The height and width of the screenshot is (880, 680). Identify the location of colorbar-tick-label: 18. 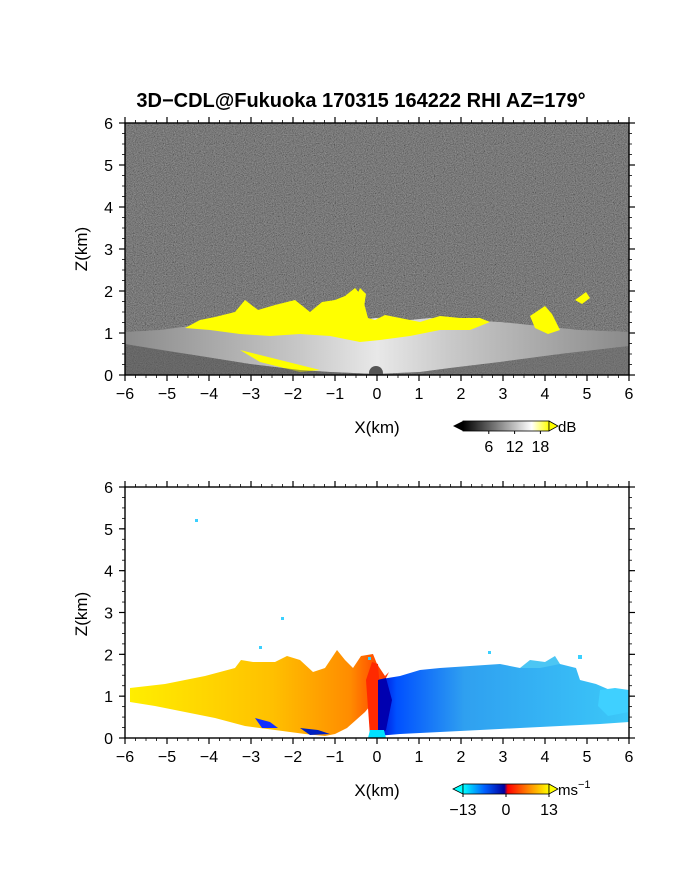
(541, 447).